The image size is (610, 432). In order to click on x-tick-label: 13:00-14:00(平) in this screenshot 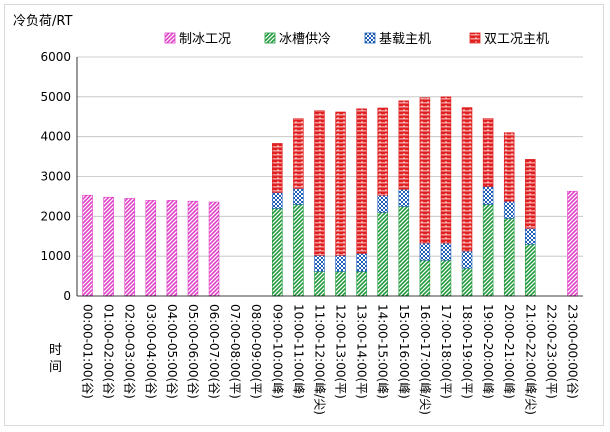, I will do `click(362, 351)`.